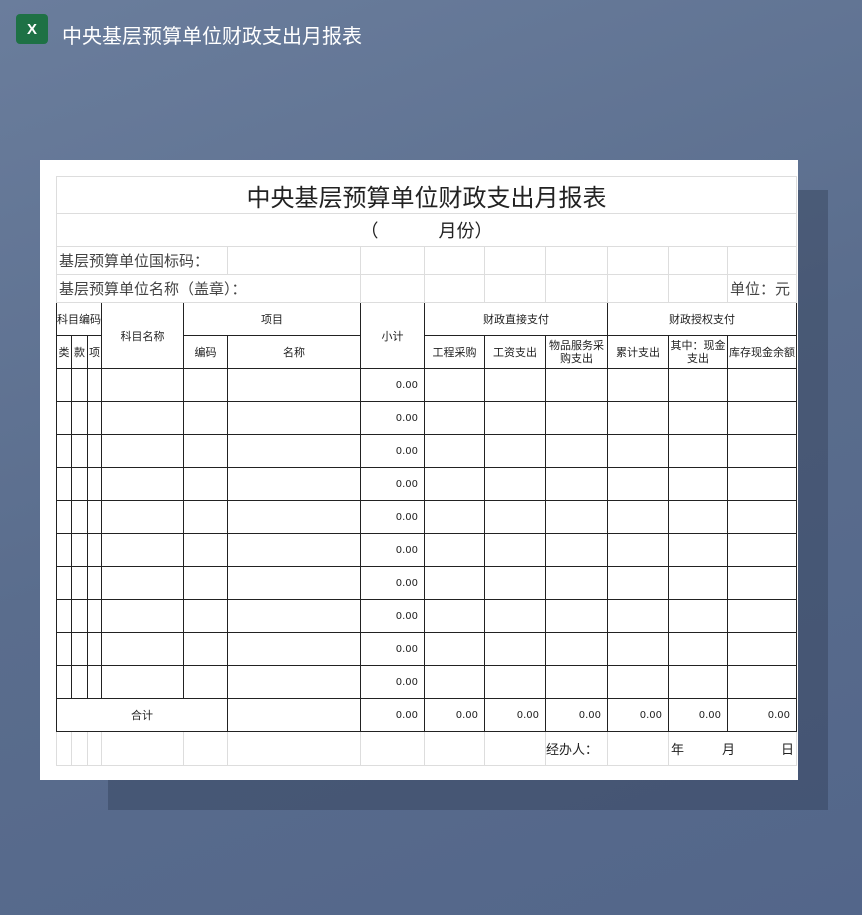  I want to click on total-cell, so click(294, 715).